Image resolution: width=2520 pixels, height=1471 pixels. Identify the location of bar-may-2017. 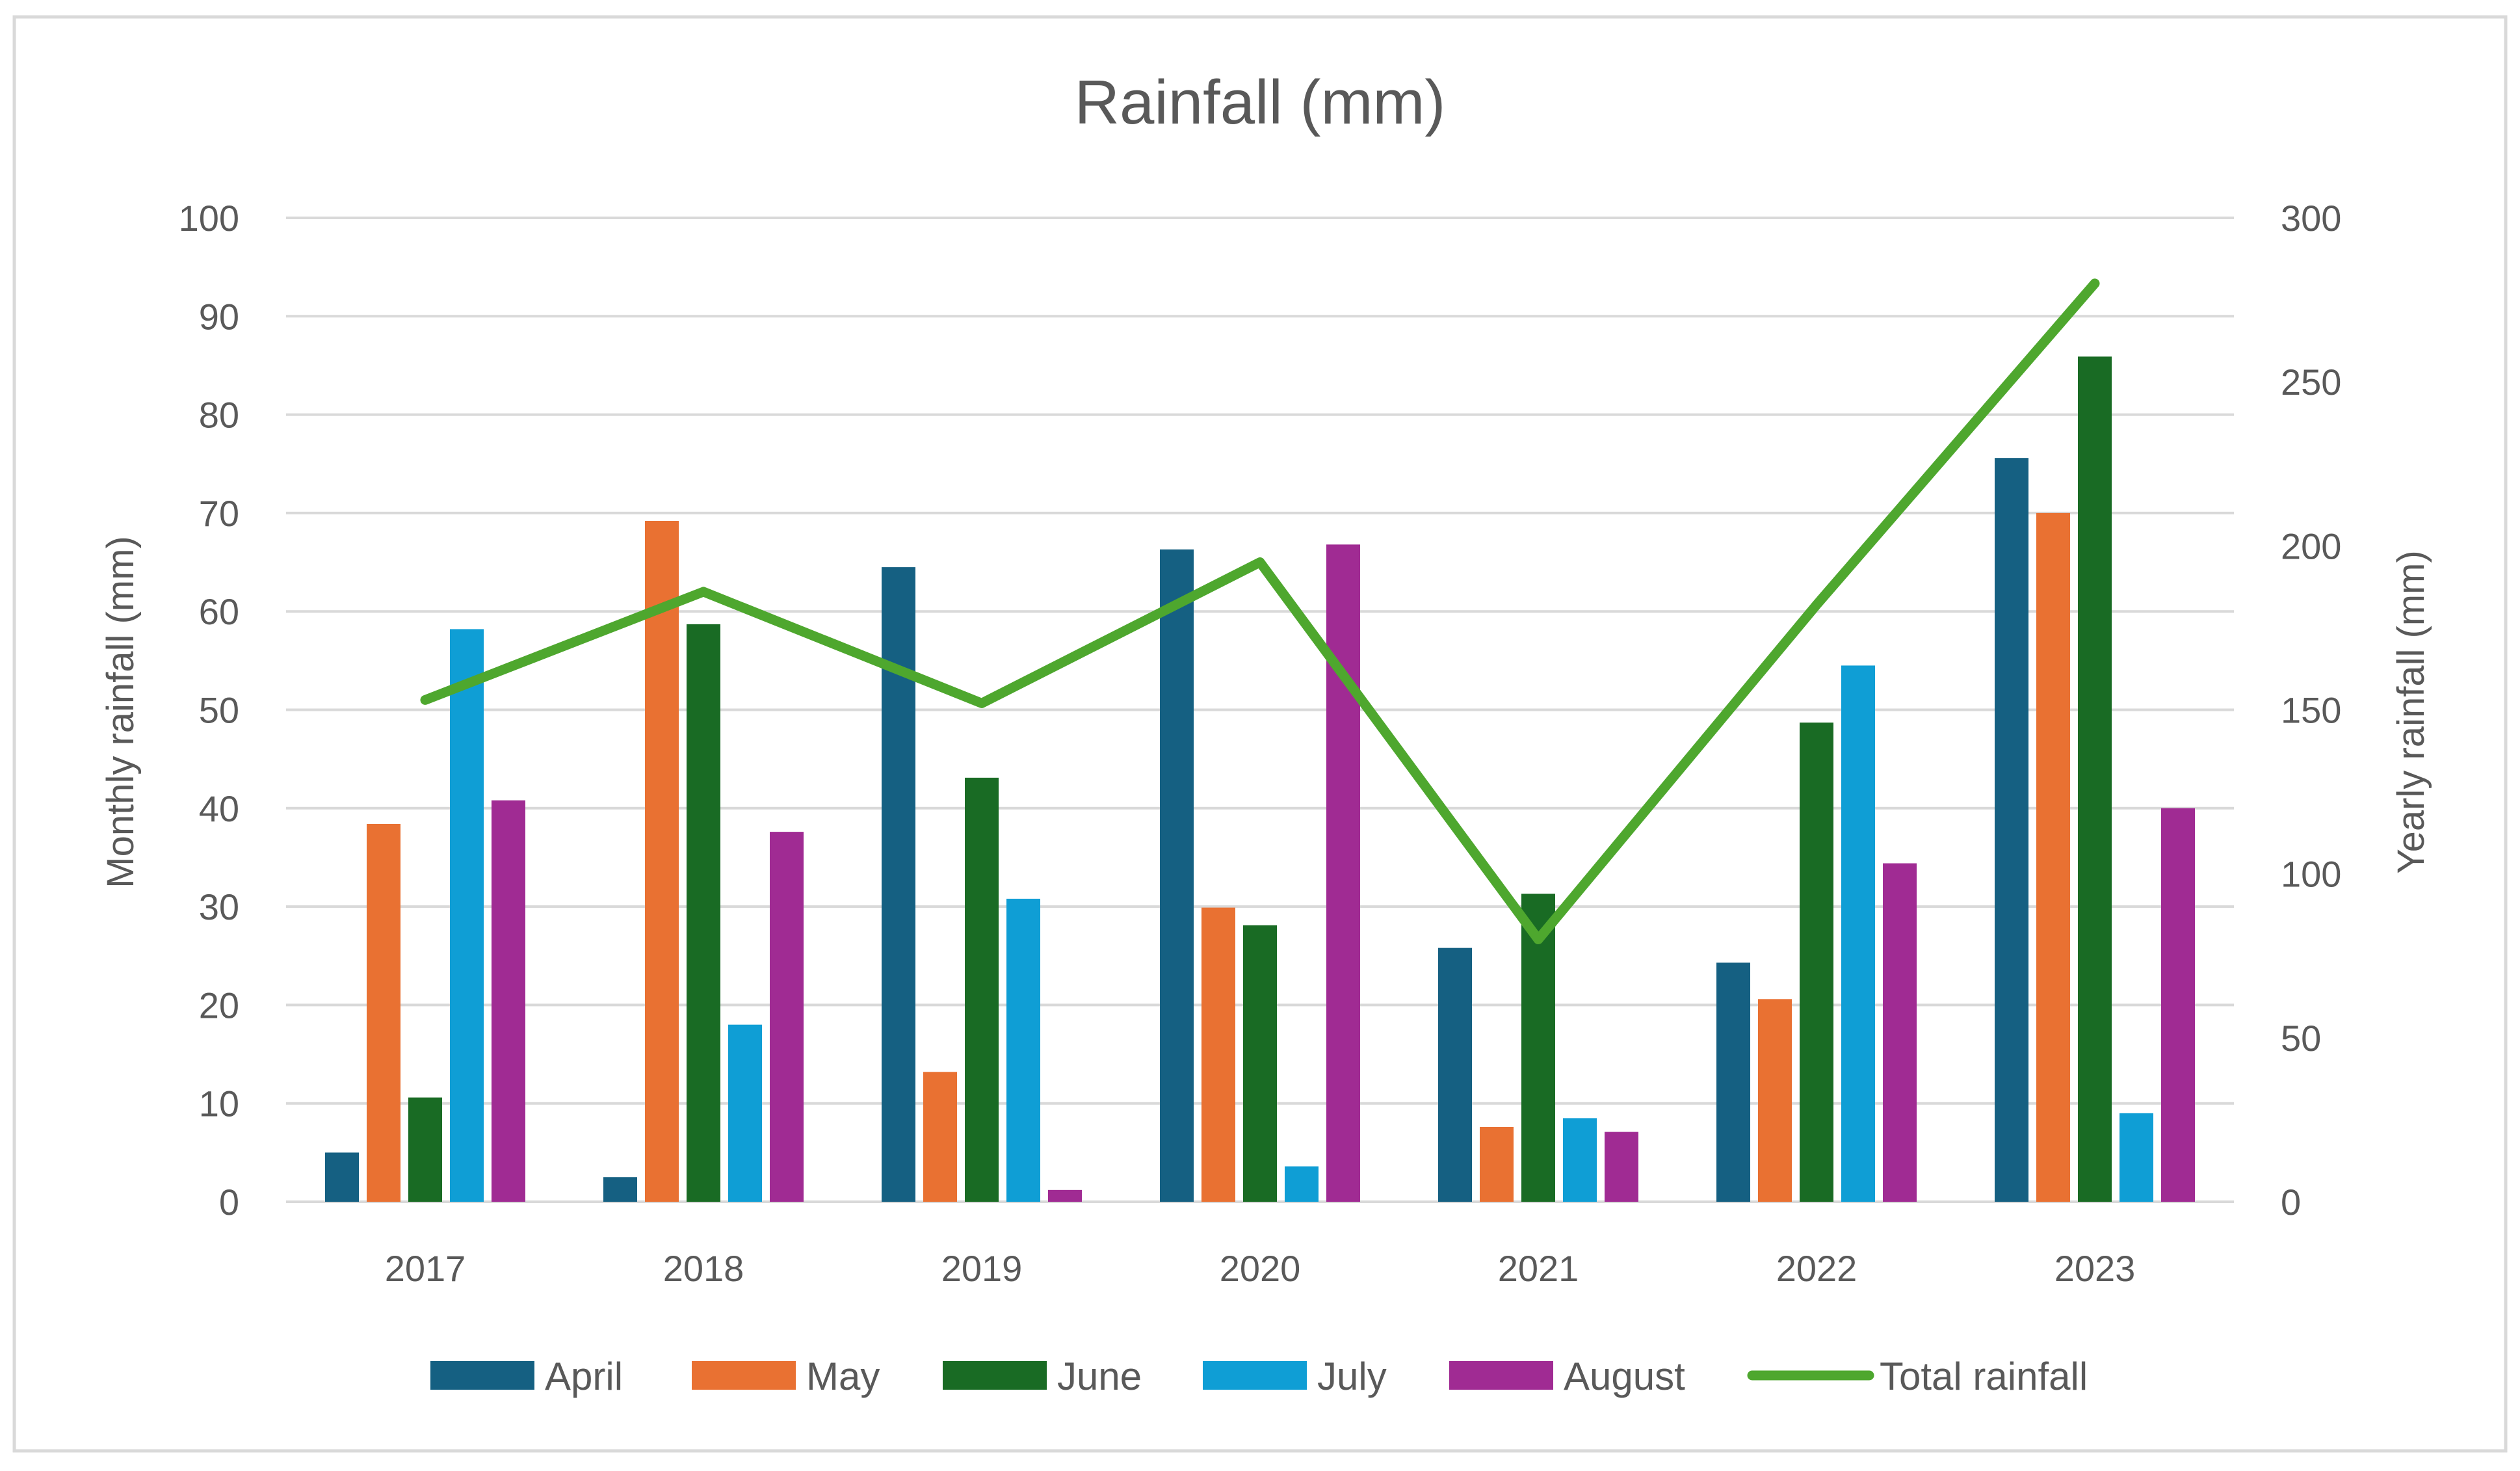
(383, 1013).